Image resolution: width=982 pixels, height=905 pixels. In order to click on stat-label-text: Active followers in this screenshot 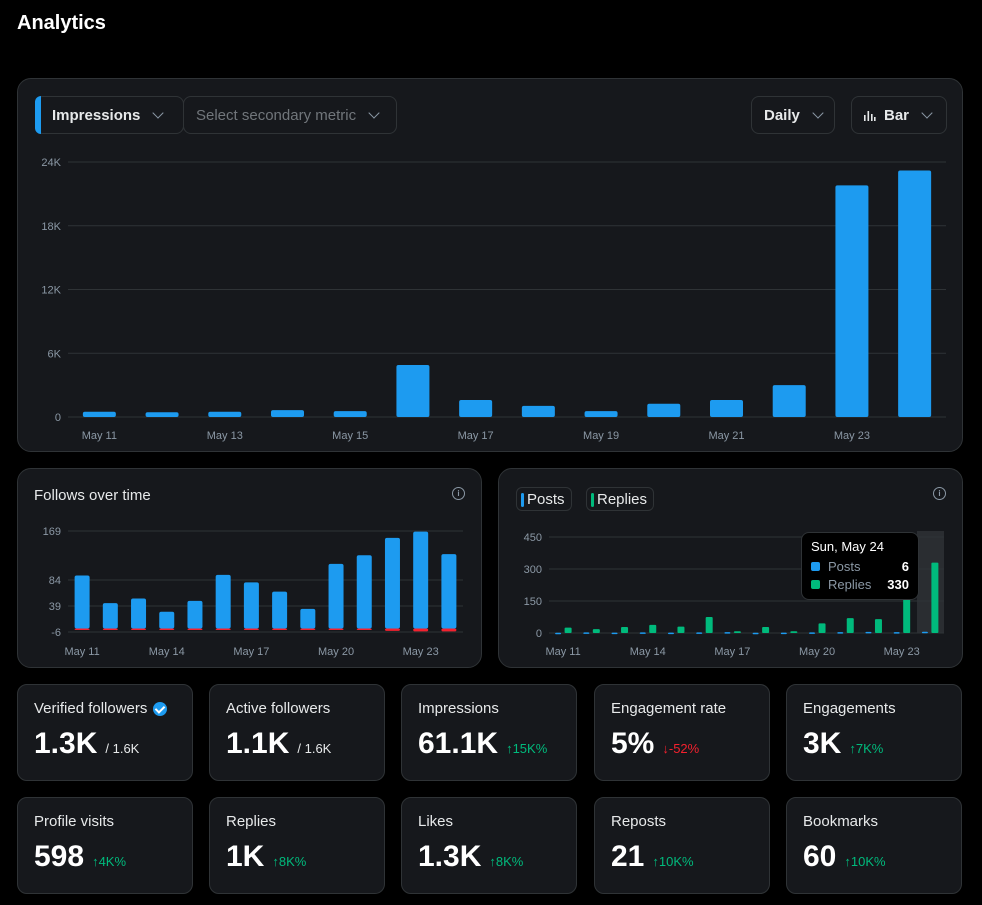, I will do `click(278, 708)`.